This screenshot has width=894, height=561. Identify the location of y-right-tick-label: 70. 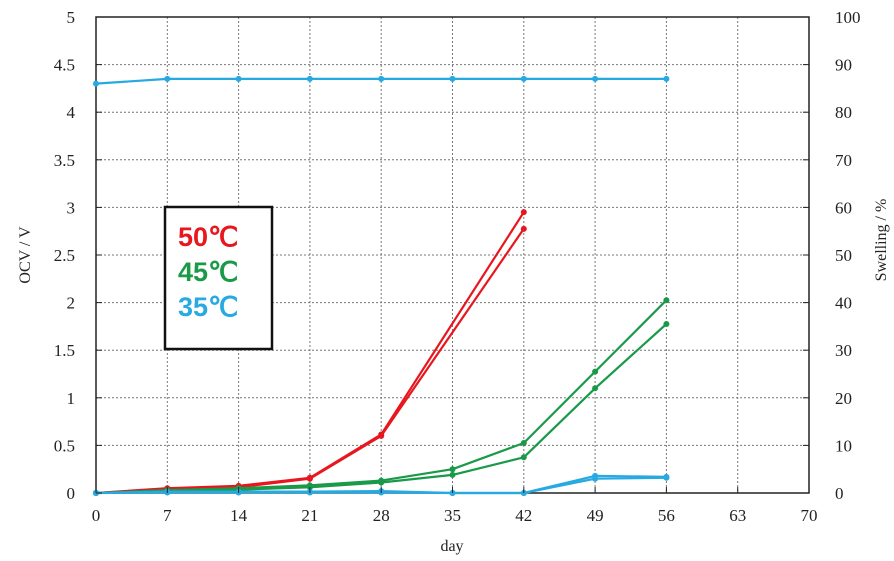
(843, 160).